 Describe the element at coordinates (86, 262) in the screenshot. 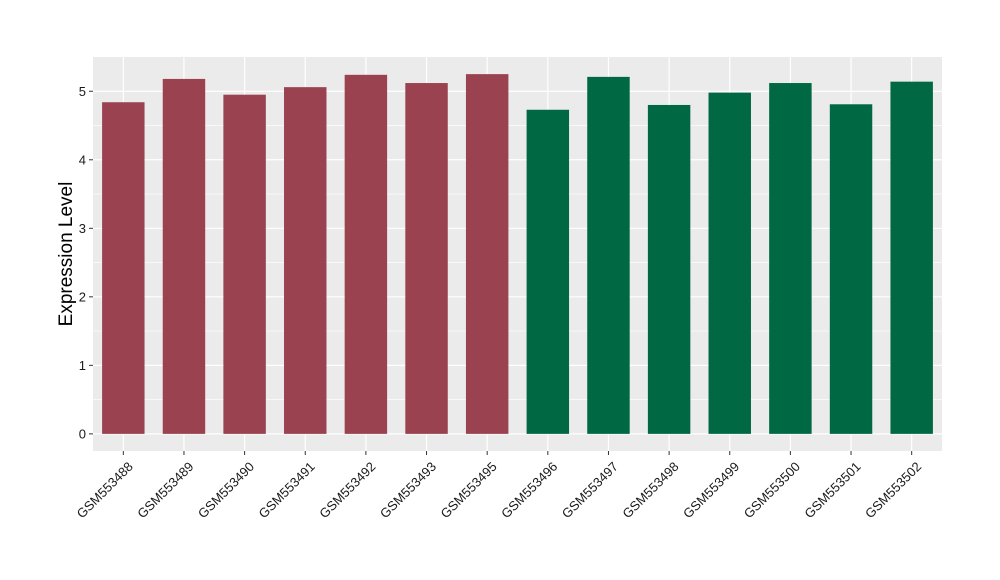

I see `y-axis: 0 1 2 3 4 5` at that location.